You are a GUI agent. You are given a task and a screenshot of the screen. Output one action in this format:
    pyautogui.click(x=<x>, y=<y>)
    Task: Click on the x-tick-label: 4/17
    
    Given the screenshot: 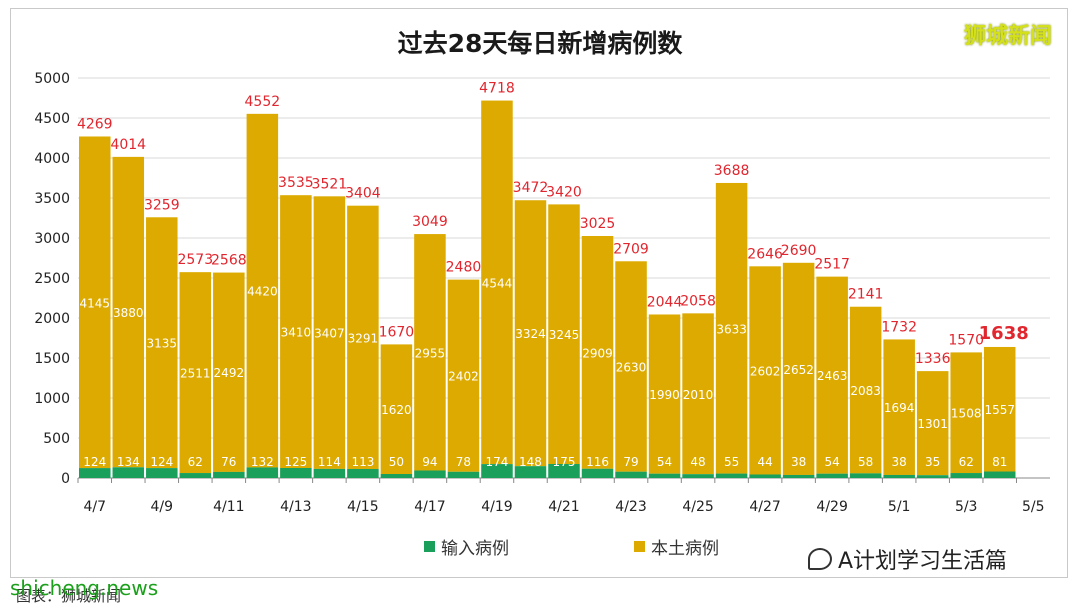 What is the action you would take?
    pyautogui.click(x=429, y=507)
    